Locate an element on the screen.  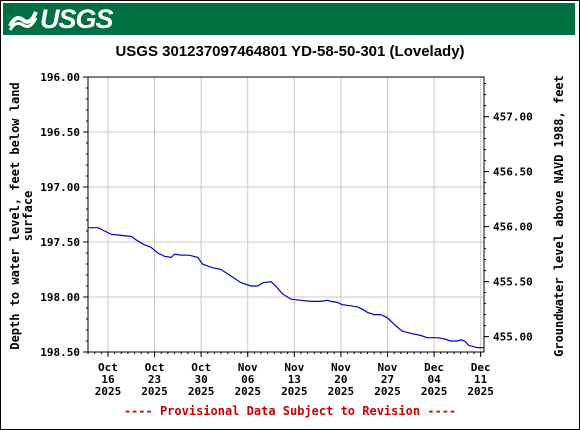
x-tick-label: 27 is located at coordinates (387, 379).